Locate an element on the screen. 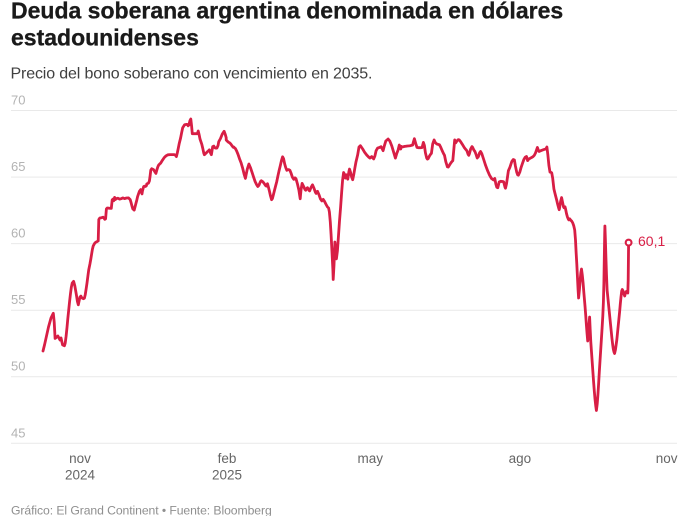 This screenshot has height=521, width=688. svg-text: estadounidenses is located at coordinates (105, 38).